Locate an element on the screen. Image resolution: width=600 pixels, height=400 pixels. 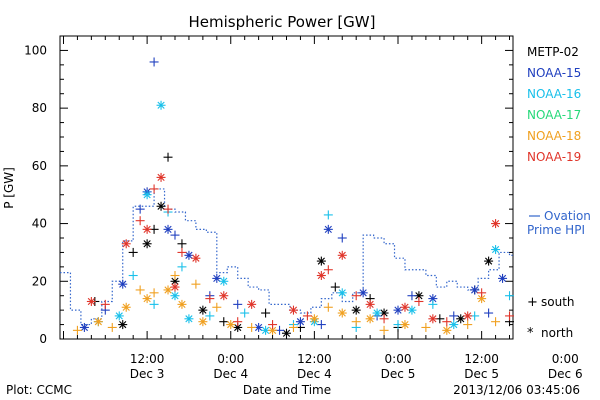
footer-right: 2013/12/06 03:45:06 is located at coordinates (516, 390).